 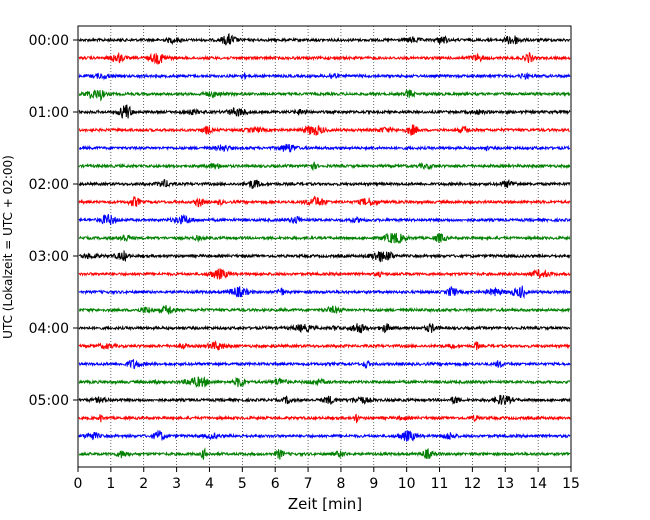 I want to click on x-axis-label: Zeit [min], so click(x=325, y=504).